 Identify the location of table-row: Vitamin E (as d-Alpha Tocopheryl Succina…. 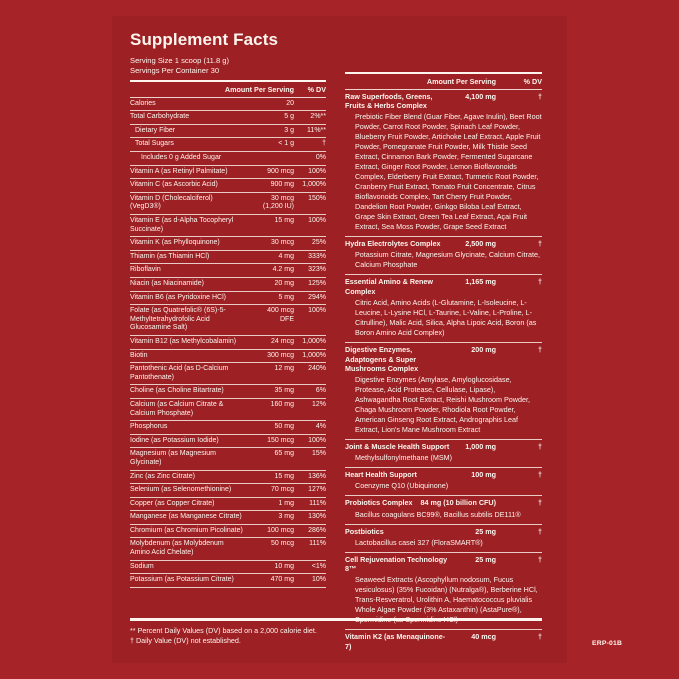
(228, 226).